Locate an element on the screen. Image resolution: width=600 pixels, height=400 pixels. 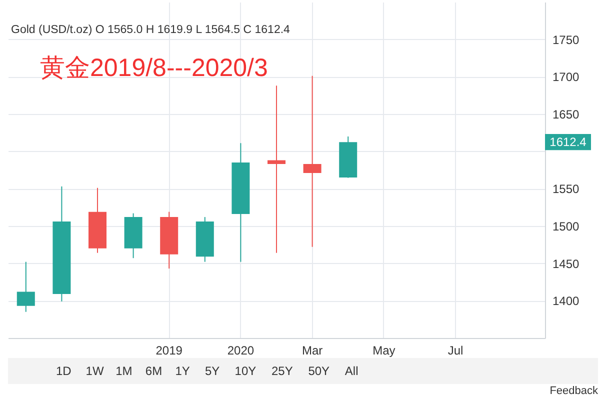
text: 50Y is located at coordinates (319, 371).